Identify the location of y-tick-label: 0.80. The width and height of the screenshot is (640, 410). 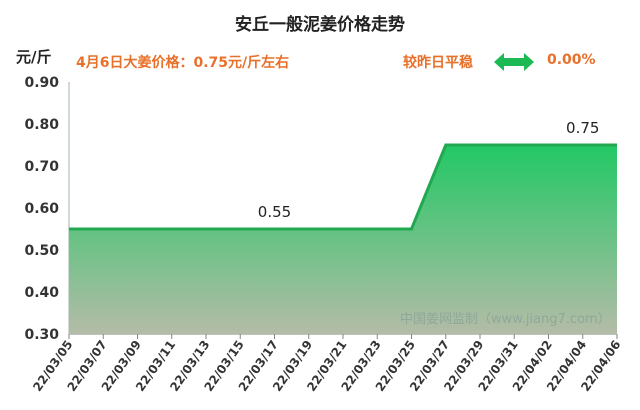
(41, 125).